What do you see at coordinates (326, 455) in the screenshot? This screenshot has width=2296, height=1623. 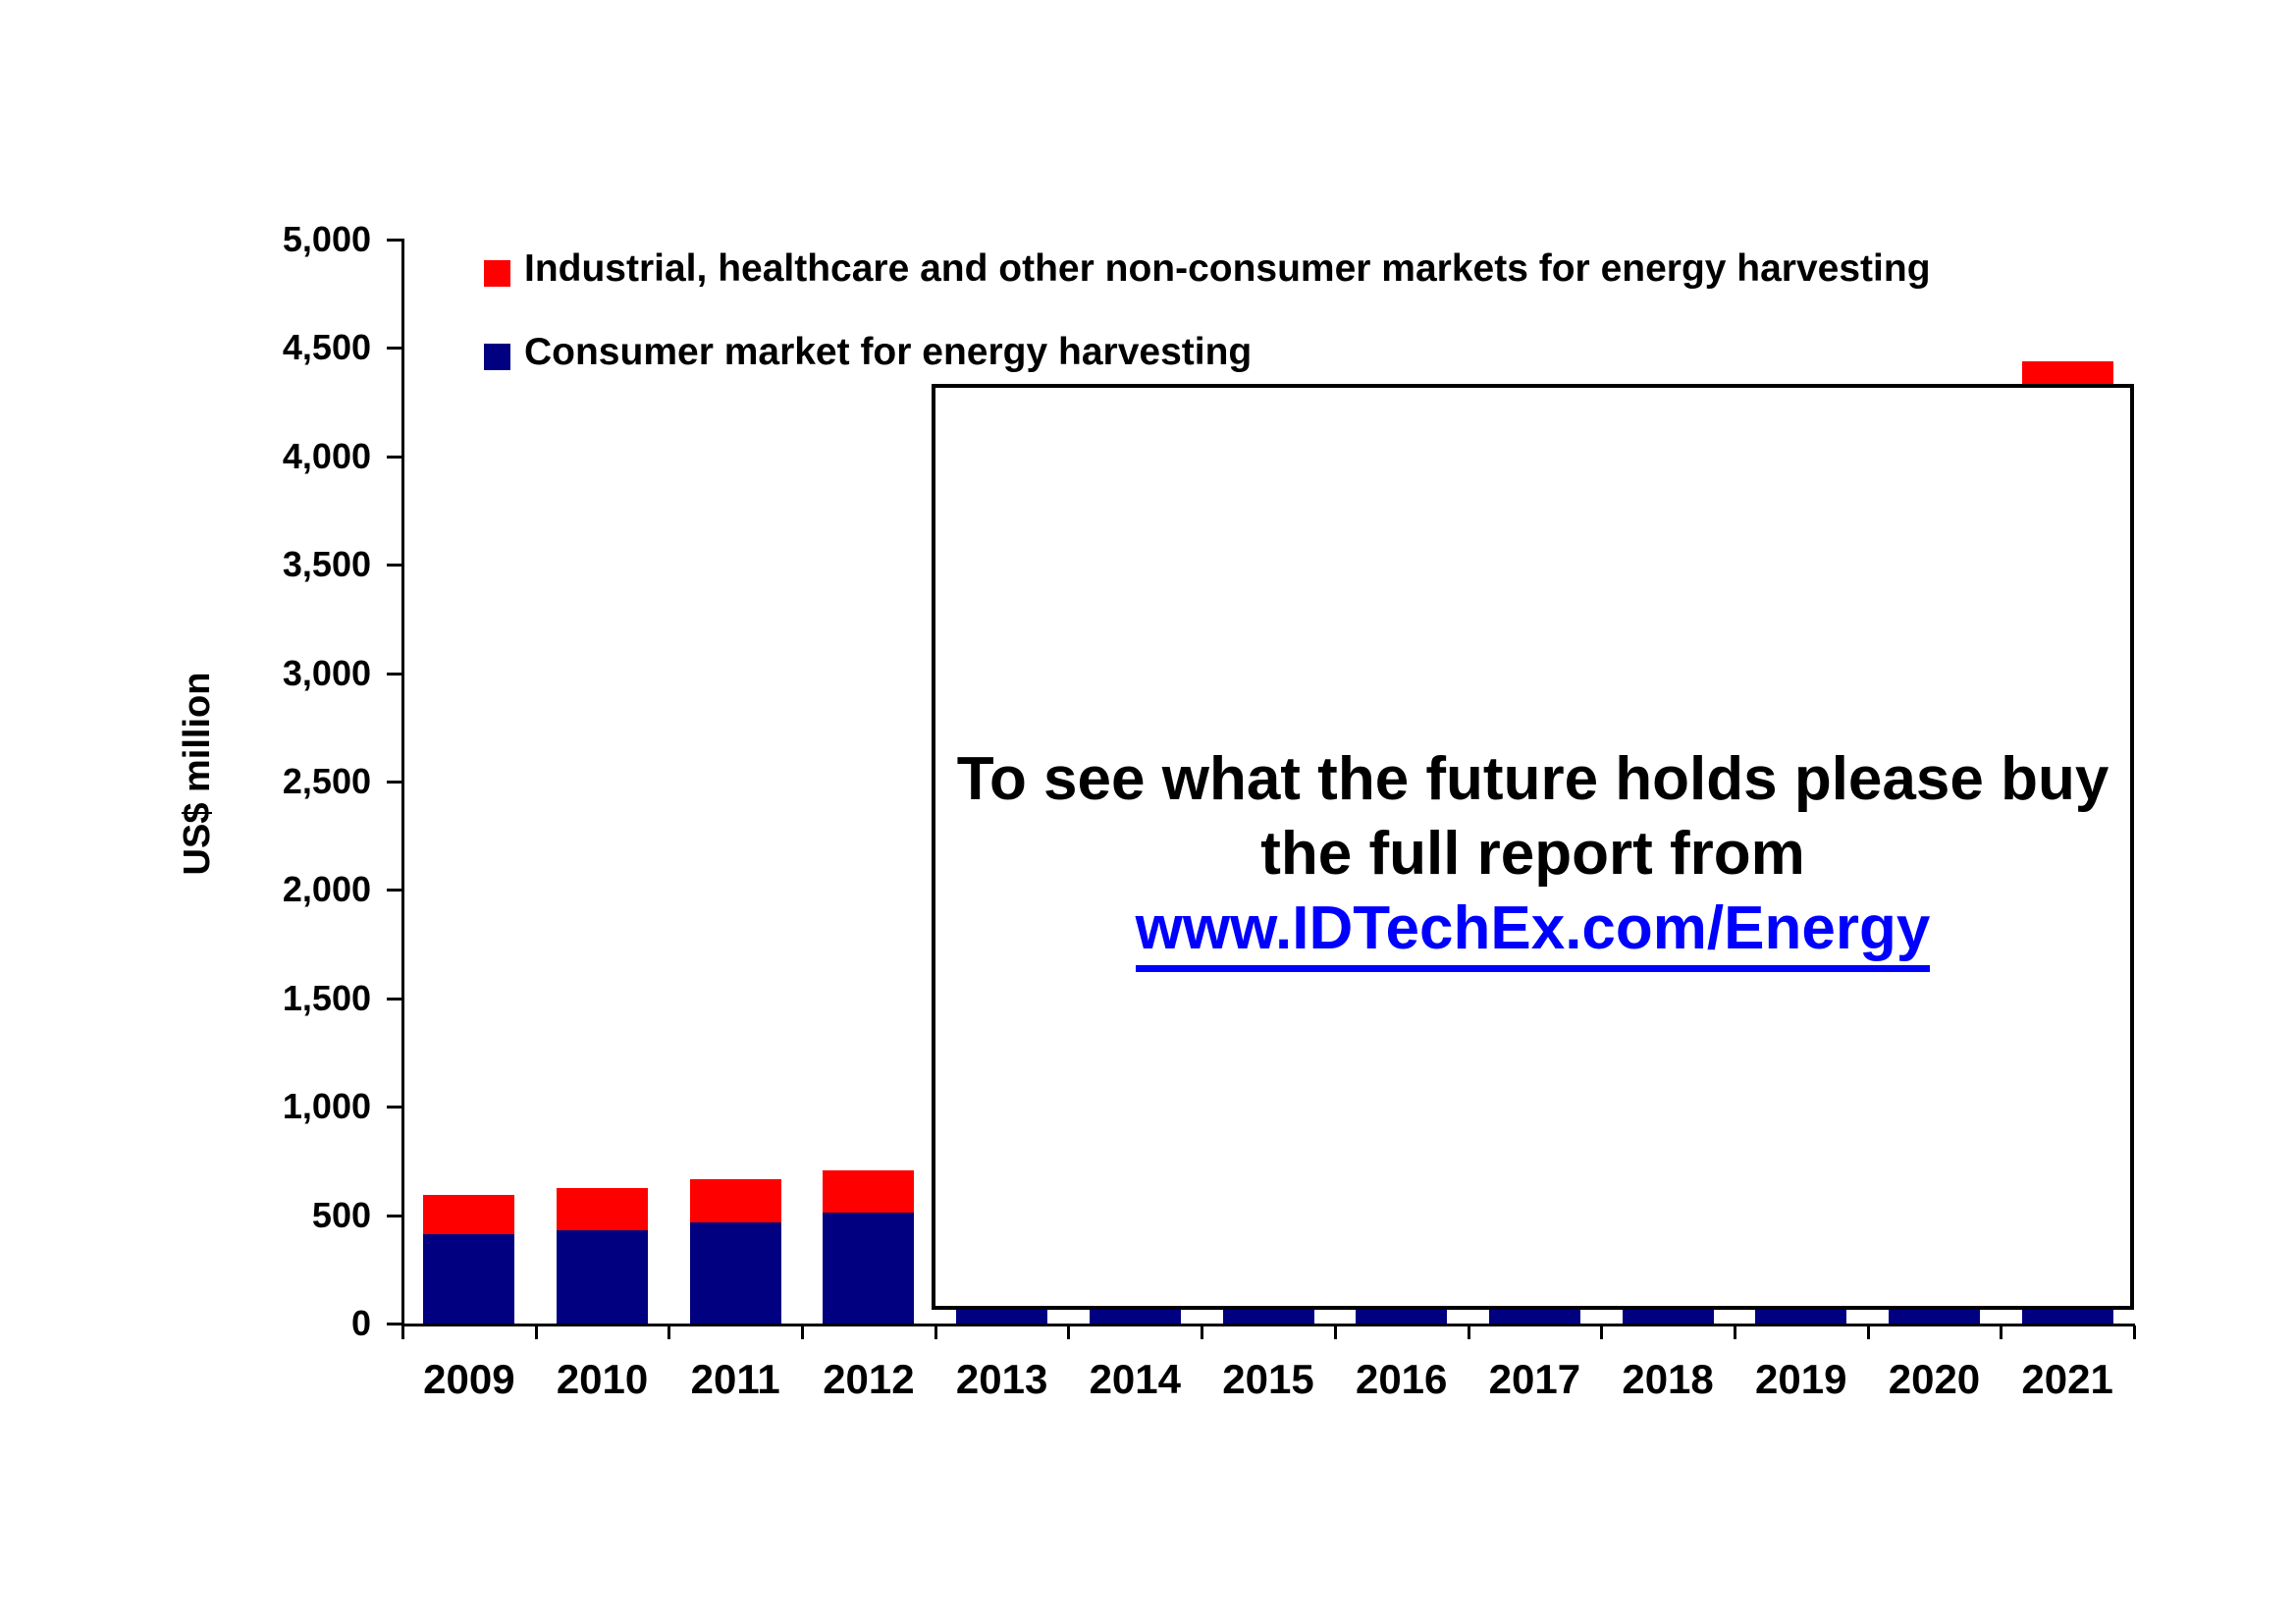 I see `y-tick-label: 4,000` at bounding box center [326, 455].